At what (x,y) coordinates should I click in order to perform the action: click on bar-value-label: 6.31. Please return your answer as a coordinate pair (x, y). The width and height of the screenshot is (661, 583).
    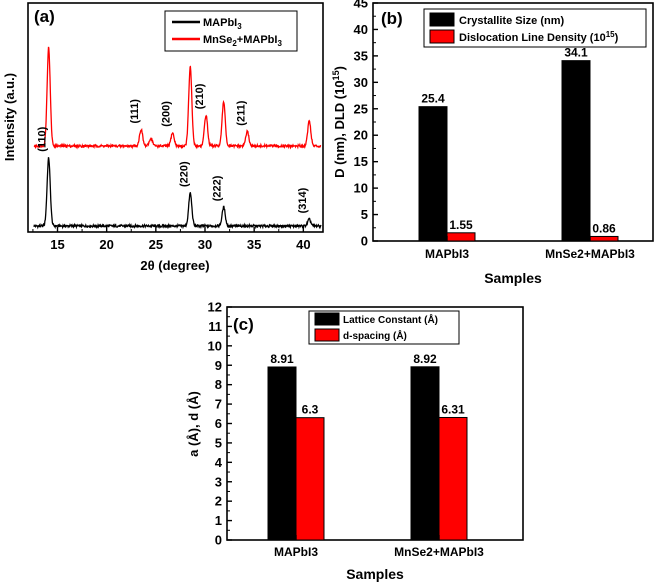
    Looking at the image, I should click on (453, 409).